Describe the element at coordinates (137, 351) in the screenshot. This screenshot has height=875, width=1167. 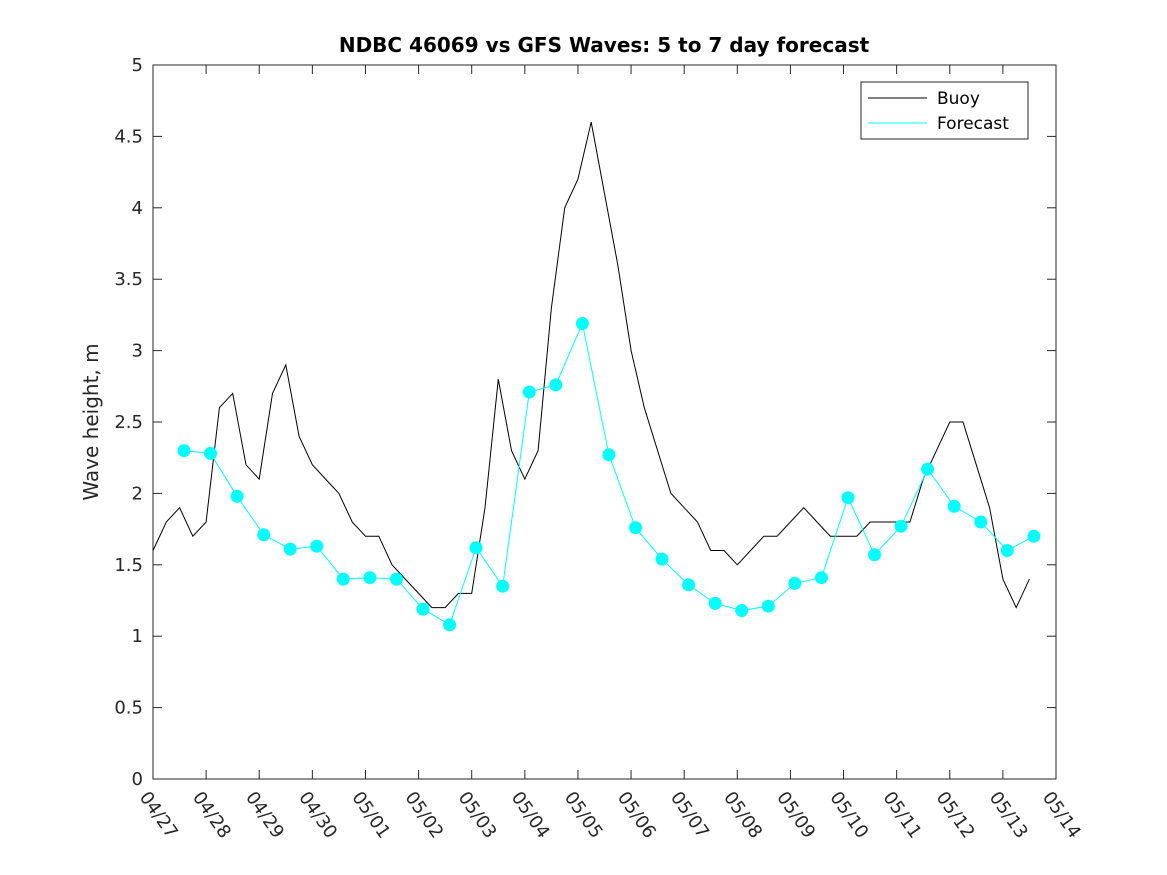
I see `y-tick-label: 3` at that location.